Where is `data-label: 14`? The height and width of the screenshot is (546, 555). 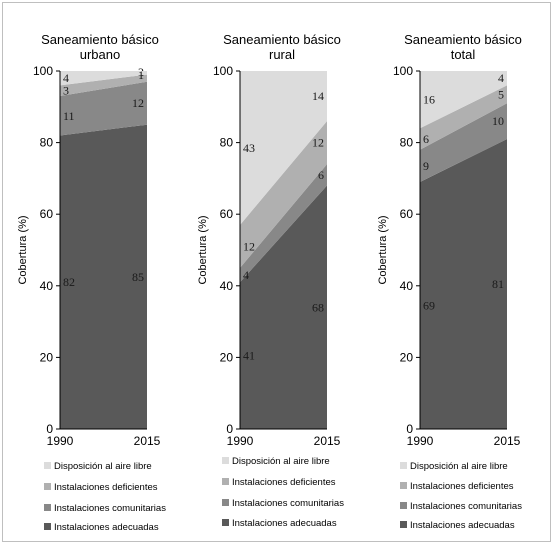 data-label: 14 is located at coordinates (318, 96).